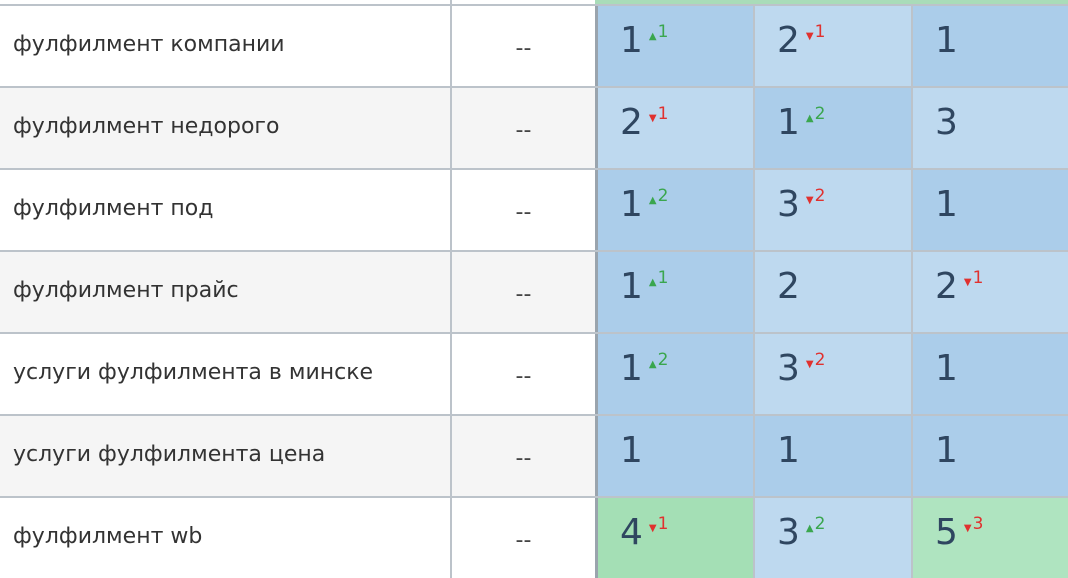 The width and height of the screenshot is (1068, 578). Describe the element at coordinates (169, 454) in the screenshot. I see `keyword: услуги фулфилмента цена` at that location.